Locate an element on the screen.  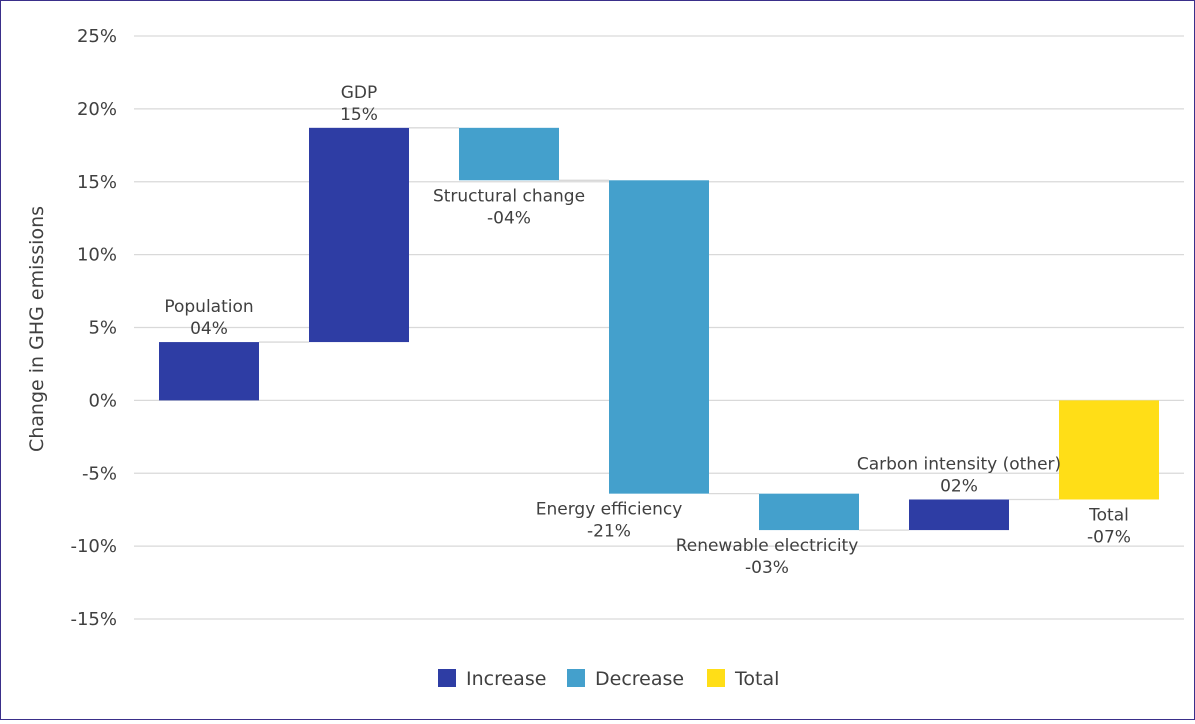
bar-total is located at coordinates (1109, 450).